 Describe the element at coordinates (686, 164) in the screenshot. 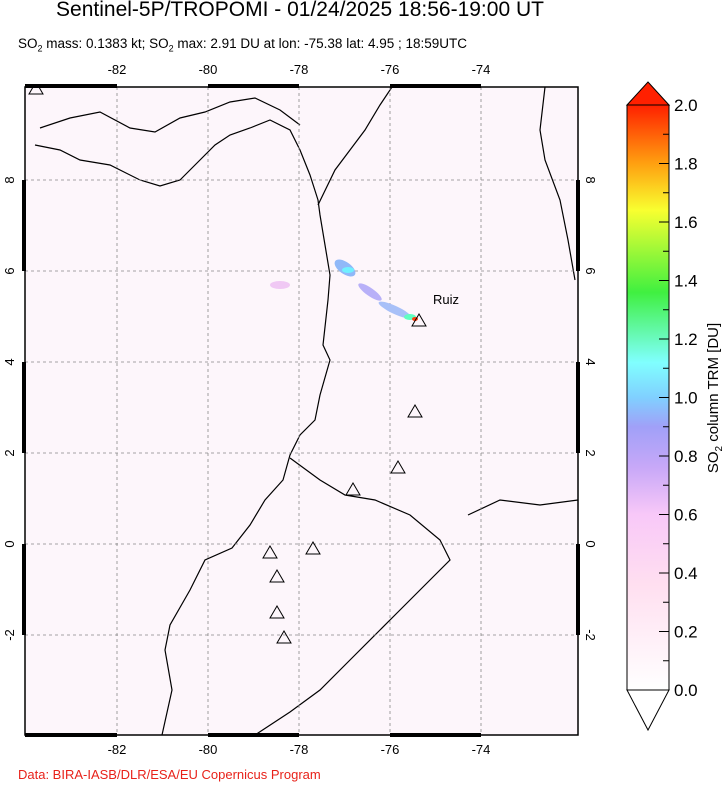

I see `colorbar-tick-label: 1.8` at that location.